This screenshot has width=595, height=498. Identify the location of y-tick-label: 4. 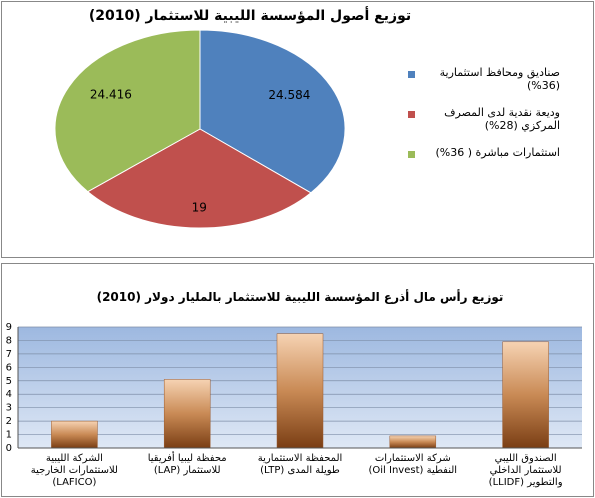
(9, 394).